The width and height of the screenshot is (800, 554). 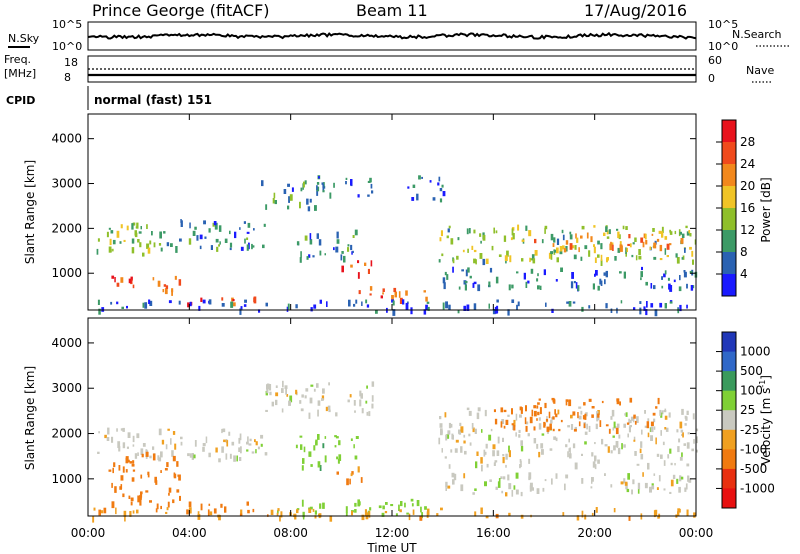 What do you see at coordinates (181, 10) in the screenshot?
I see `station-title: Prince George (fitACF)` at bounding box center [181, 10].